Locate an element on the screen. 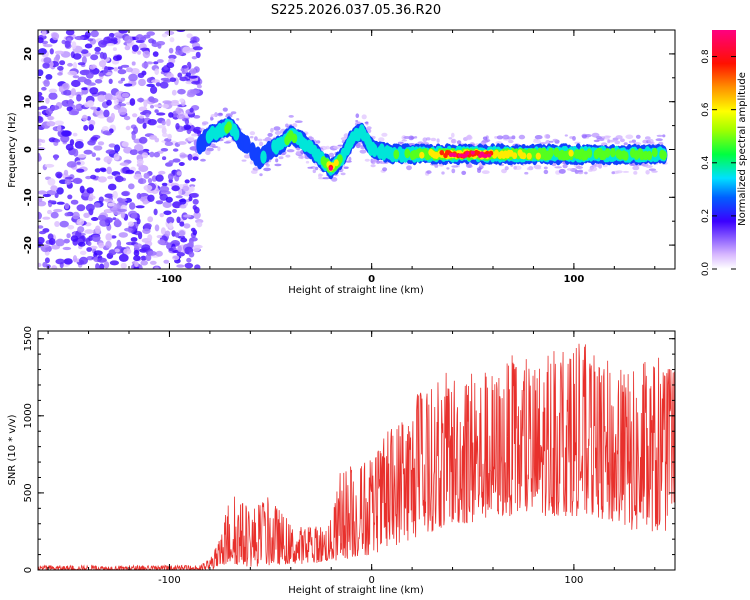 The width and height of the screenshot is (750, 600). snr-xtick-label: 0 is located at coordinates (371, 580).